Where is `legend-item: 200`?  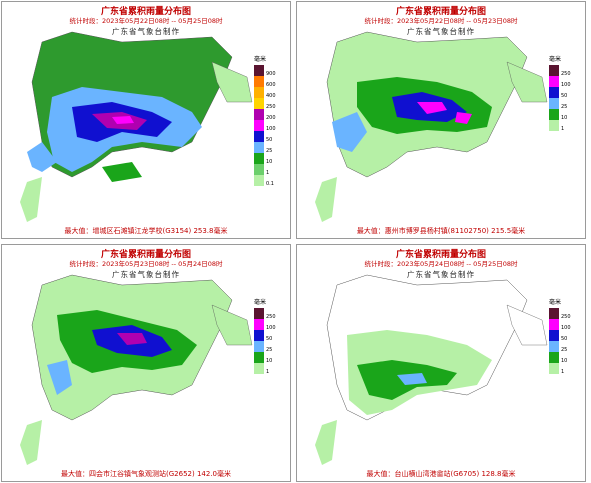
legend-item: 200 is located at coordinates (267, 115).